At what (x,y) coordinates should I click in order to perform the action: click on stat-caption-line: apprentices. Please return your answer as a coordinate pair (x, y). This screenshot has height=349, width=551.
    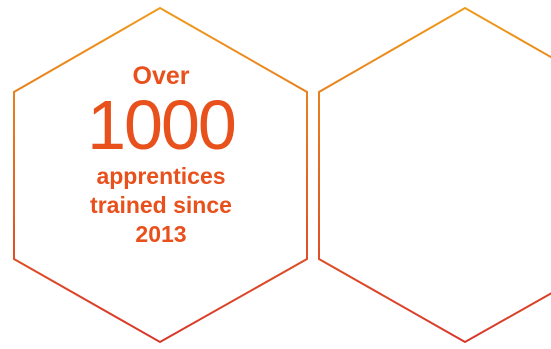
    Looking at the image, I should click on (161, 176).